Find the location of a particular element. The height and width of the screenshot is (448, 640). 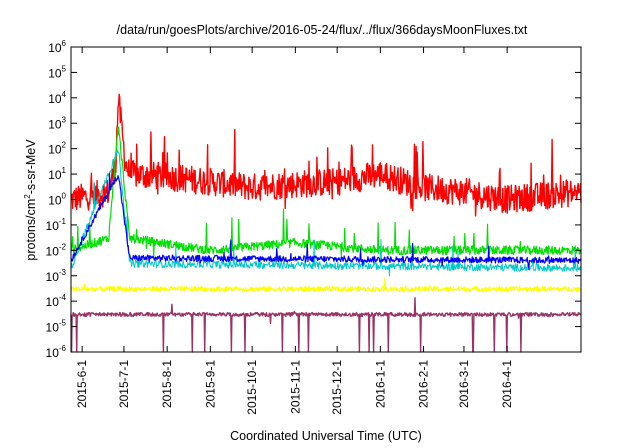

y-label-text: protons/cm is located at coordinates (31, 230).